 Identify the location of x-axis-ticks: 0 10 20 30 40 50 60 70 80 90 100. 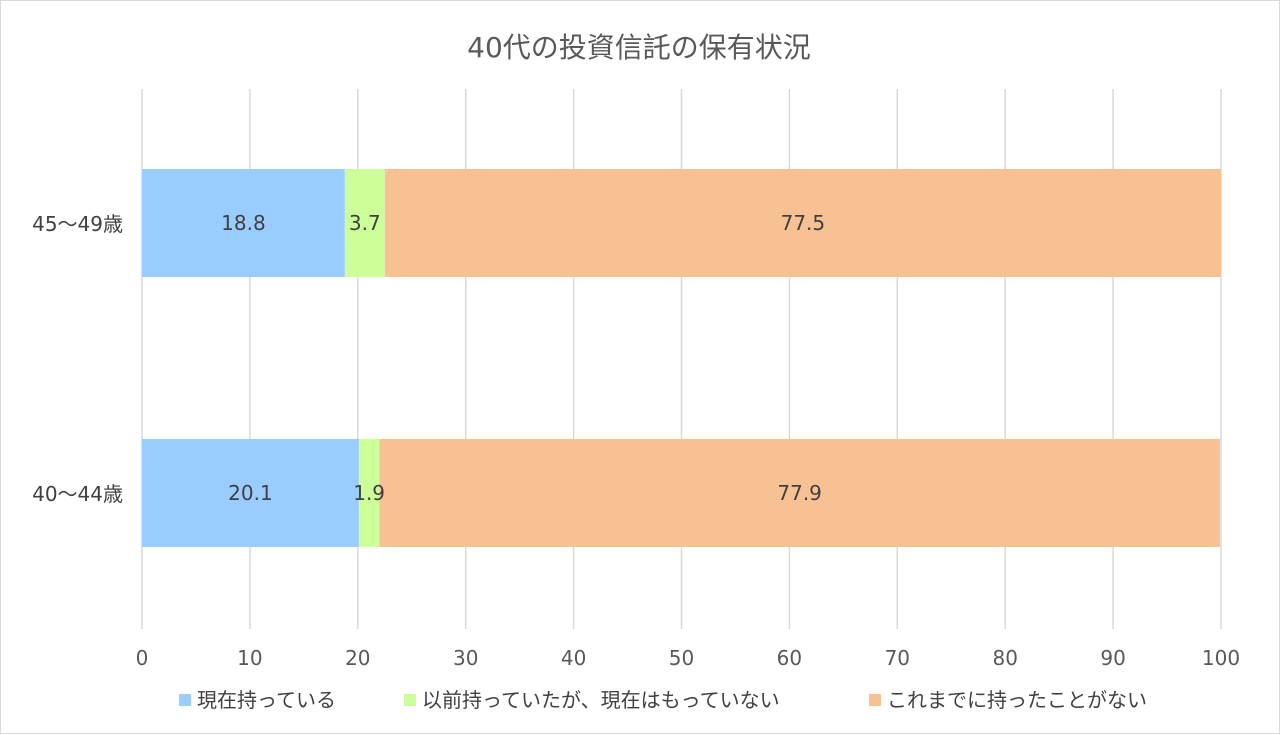
(688, 658).